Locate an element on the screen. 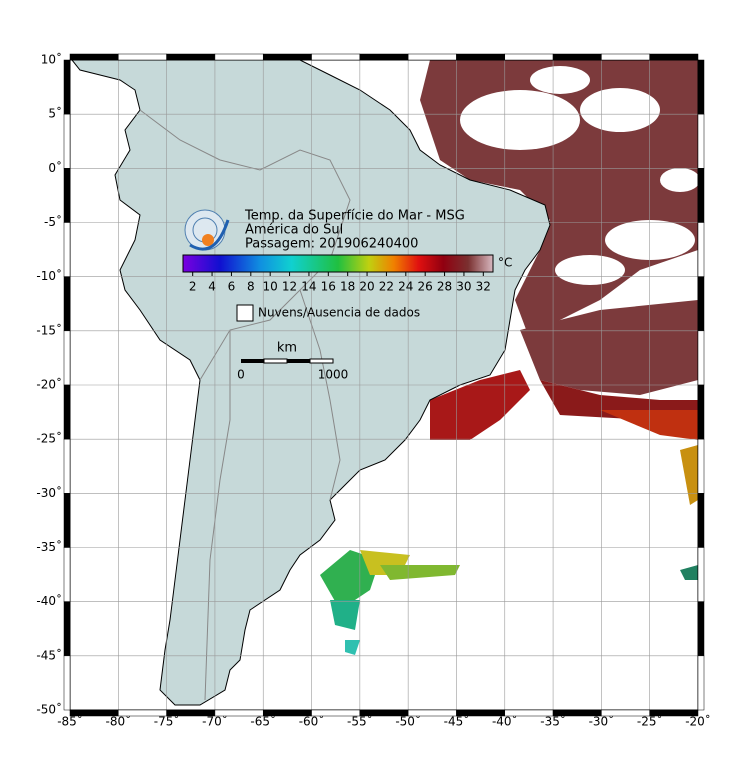 This screenshot has width=741, height=781. region: América do Sul is located at coordinates (294, 230).